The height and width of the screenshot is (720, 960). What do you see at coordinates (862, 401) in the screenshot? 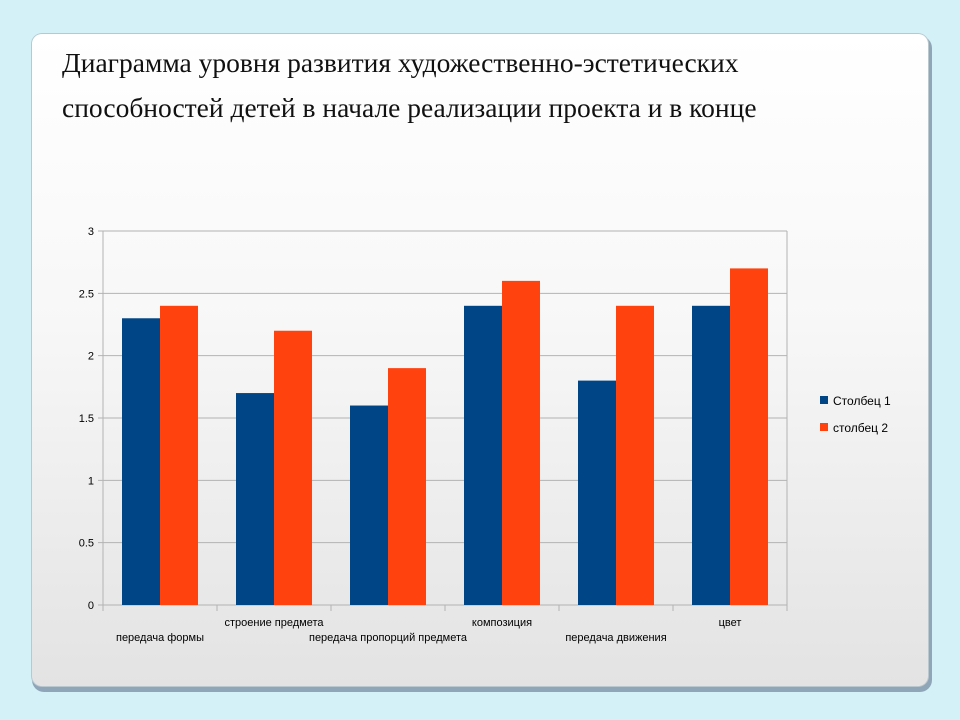
I see `legend-label-series-1: Столбец 1` at bounding box center [862, 401].